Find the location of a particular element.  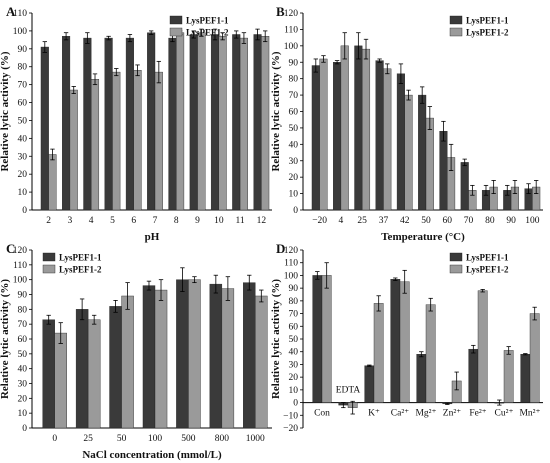

x-tick-label: Mg²⁺ is located at coordinates (425, 414).